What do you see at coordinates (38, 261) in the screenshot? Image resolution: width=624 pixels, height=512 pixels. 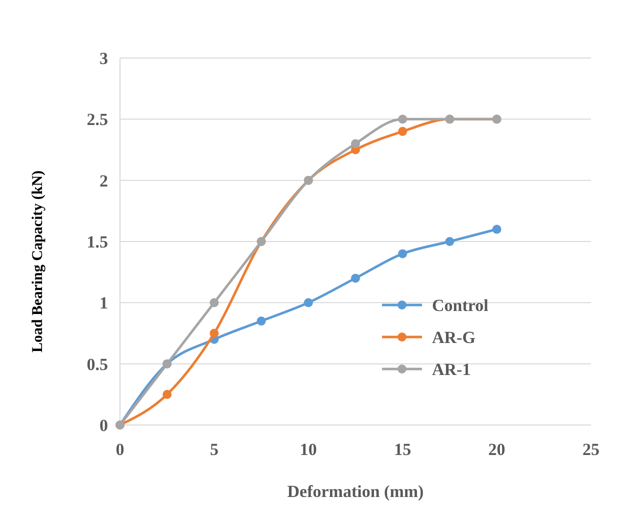 I see `y-axis-title: Load Bearing Capacity (kN)` at bounding box center [38, 261].